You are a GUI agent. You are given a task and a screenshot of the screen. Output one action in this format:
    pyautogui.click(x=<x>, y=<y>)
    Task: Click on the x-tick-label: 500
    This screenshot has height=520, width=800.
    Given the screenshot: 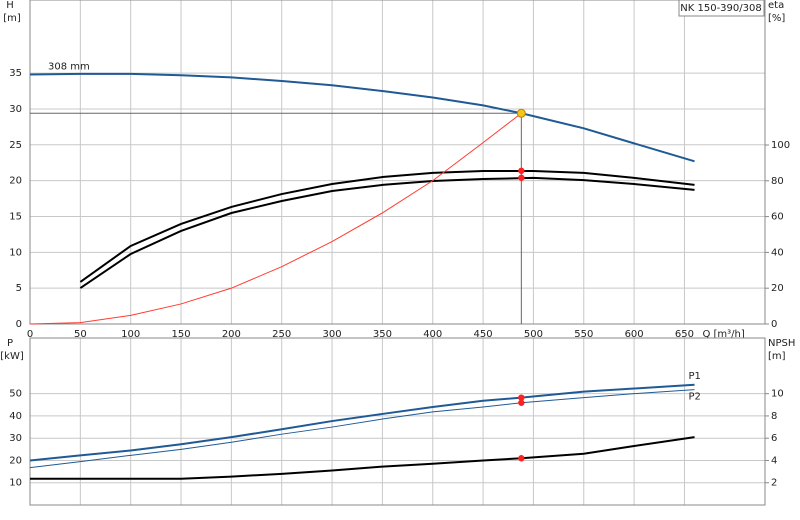 What is the action you would take?
    pyautogui.click(x=533, y=334)
    